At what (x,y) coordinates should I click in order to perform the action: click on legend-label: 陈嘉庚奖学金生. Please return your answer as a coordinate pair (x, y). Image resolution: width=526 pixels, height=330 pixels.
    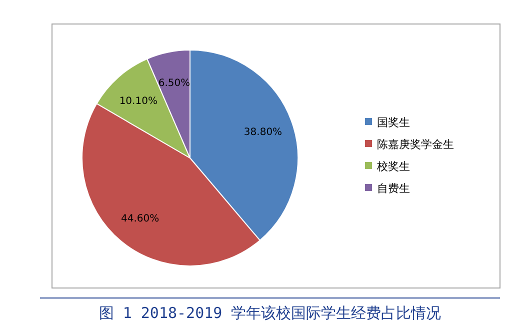
    Looking at the image, I should click on (415, 144).